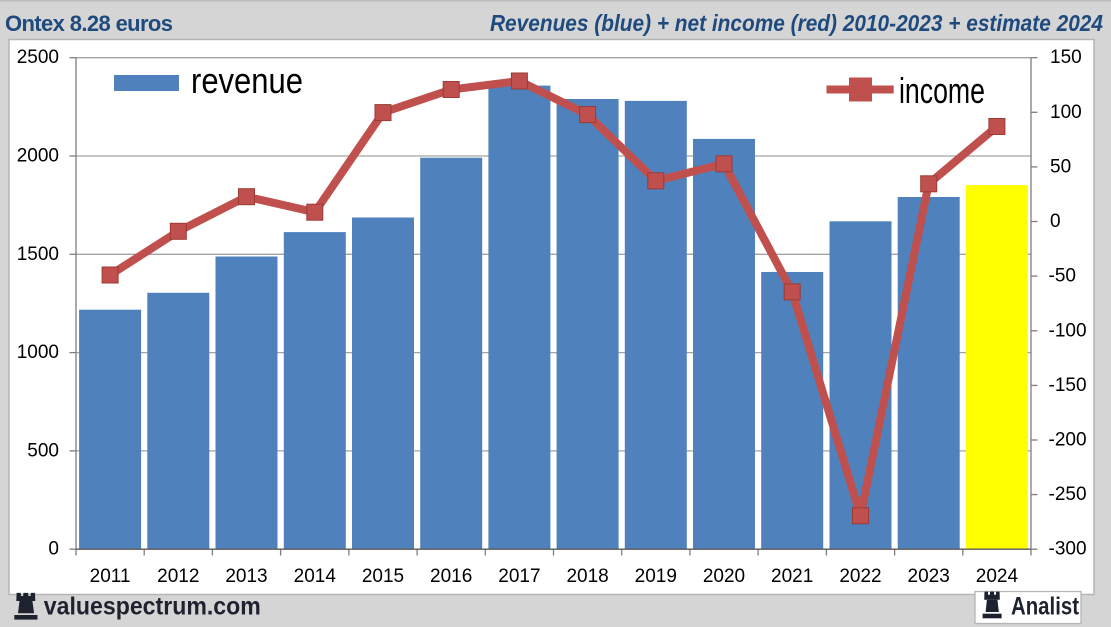 The image size is (1111, 627). I want to click on svg-text: 2020, so click(724, 576).